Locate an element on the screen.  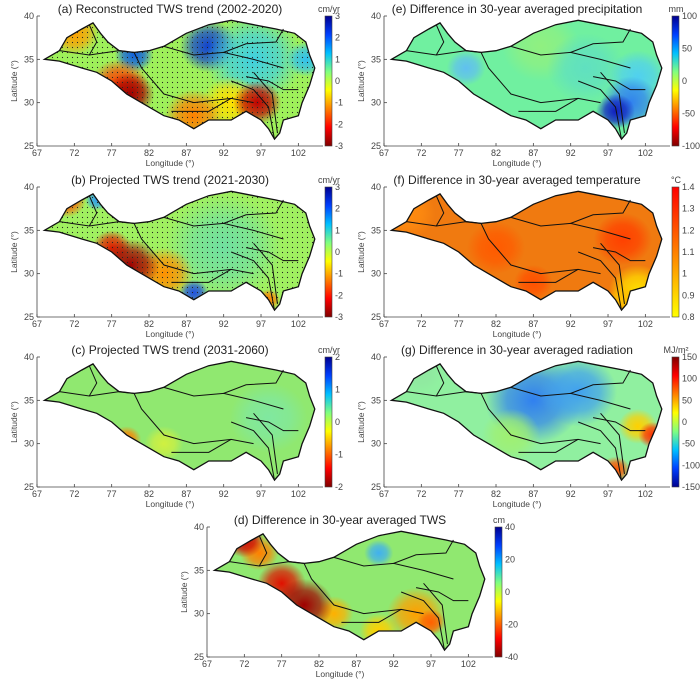
colorbar-unit: MJ/m² is located at coordinates (676, 350).